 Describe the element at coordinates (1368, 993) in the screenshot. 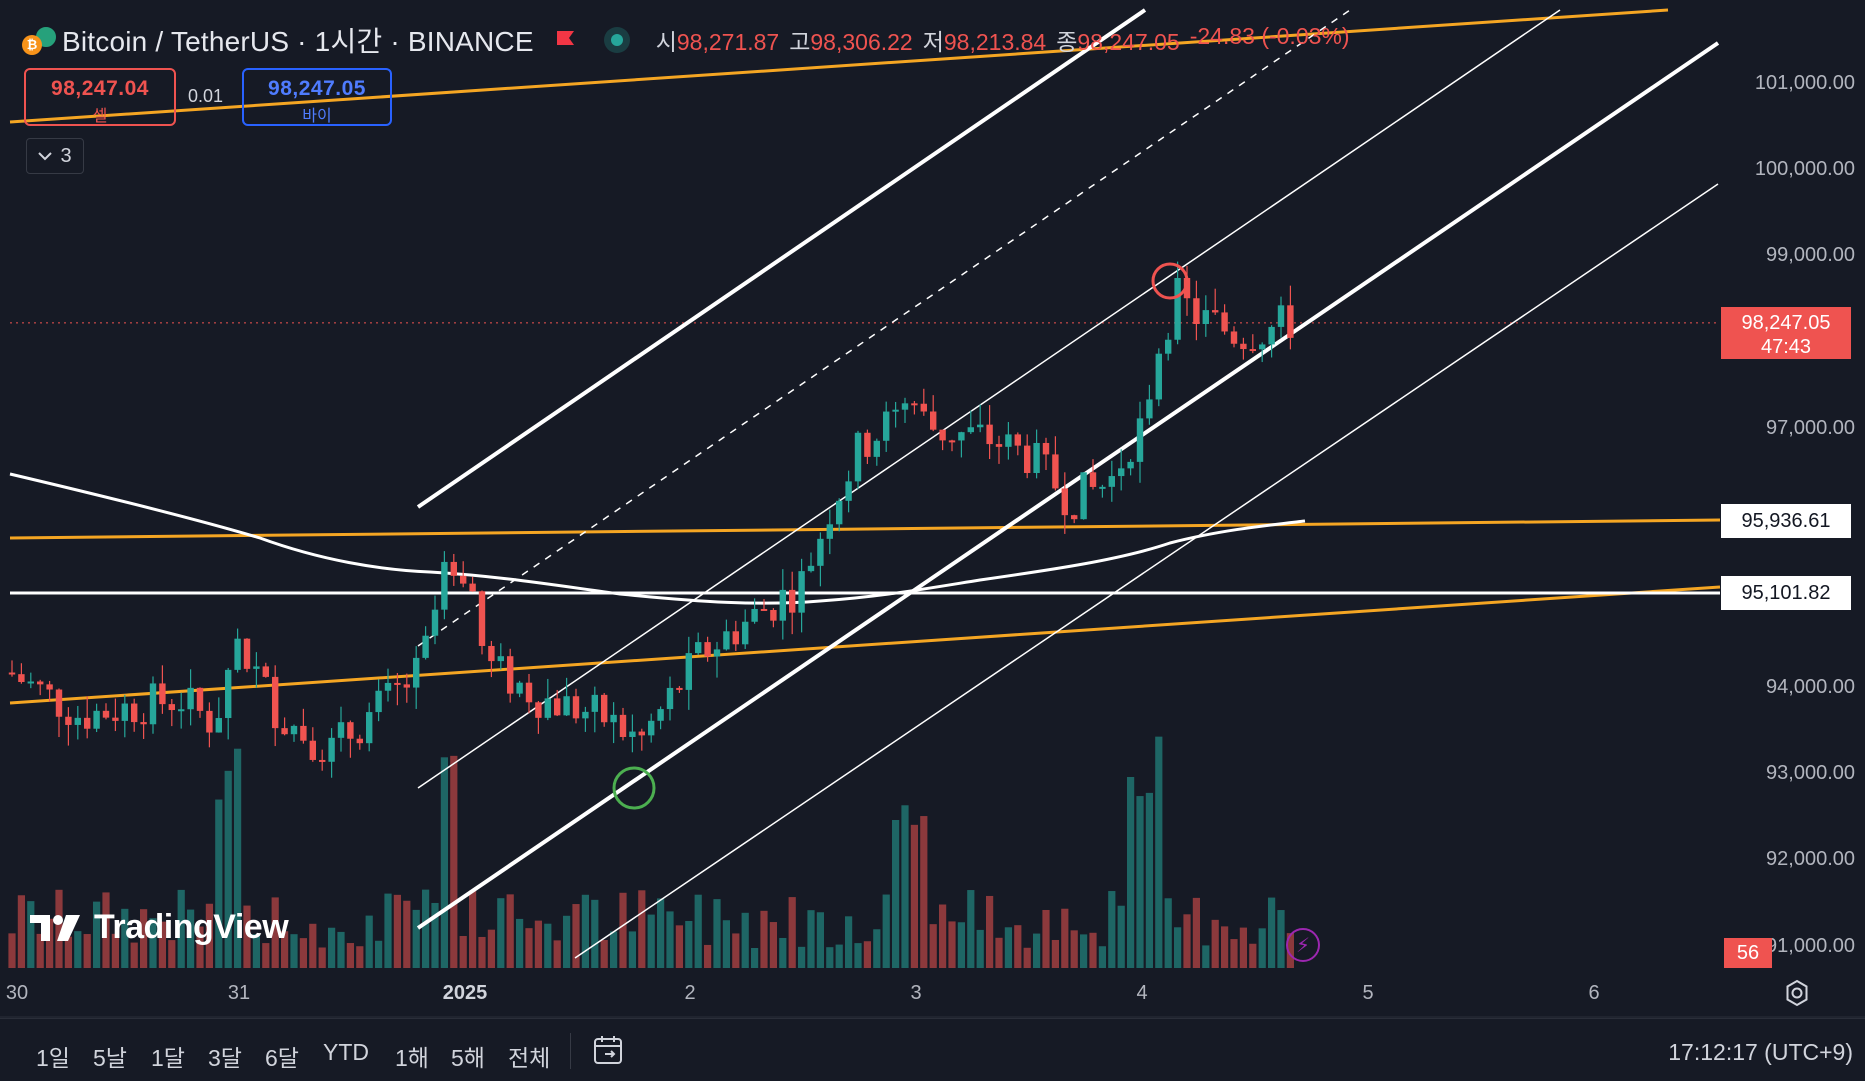

I see `time-label: 5` at that location.